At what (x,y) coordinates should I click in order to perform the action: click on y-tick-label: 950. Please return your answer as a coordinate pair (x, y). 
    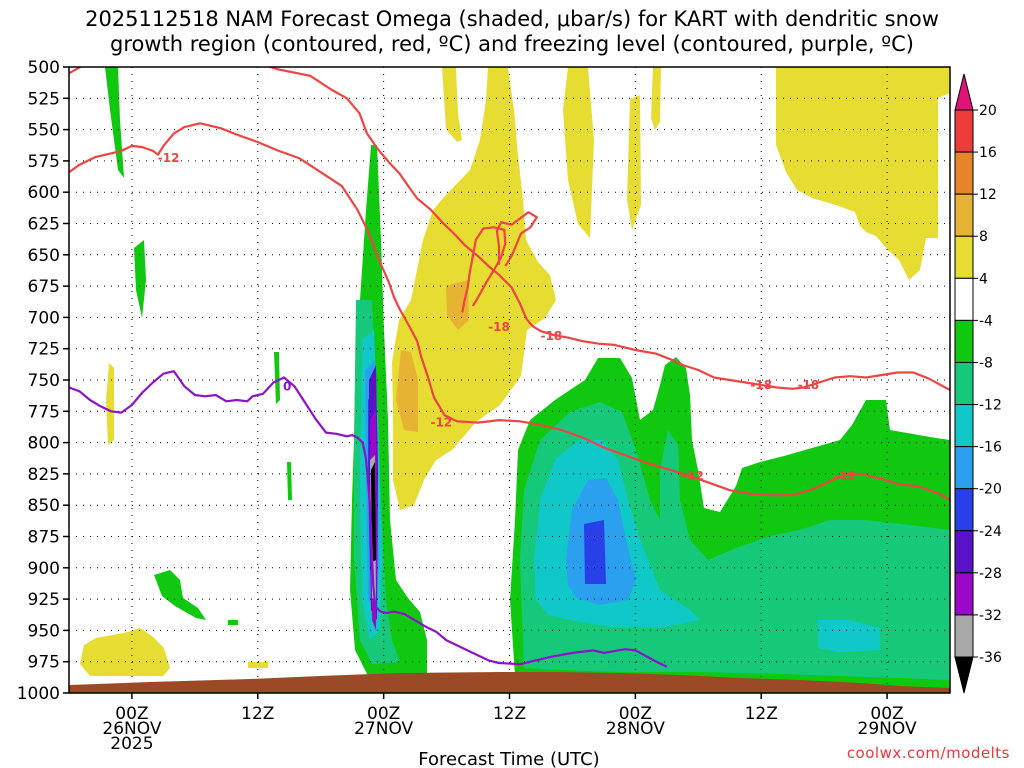
    Looking at the image, I should click on (44, 631).